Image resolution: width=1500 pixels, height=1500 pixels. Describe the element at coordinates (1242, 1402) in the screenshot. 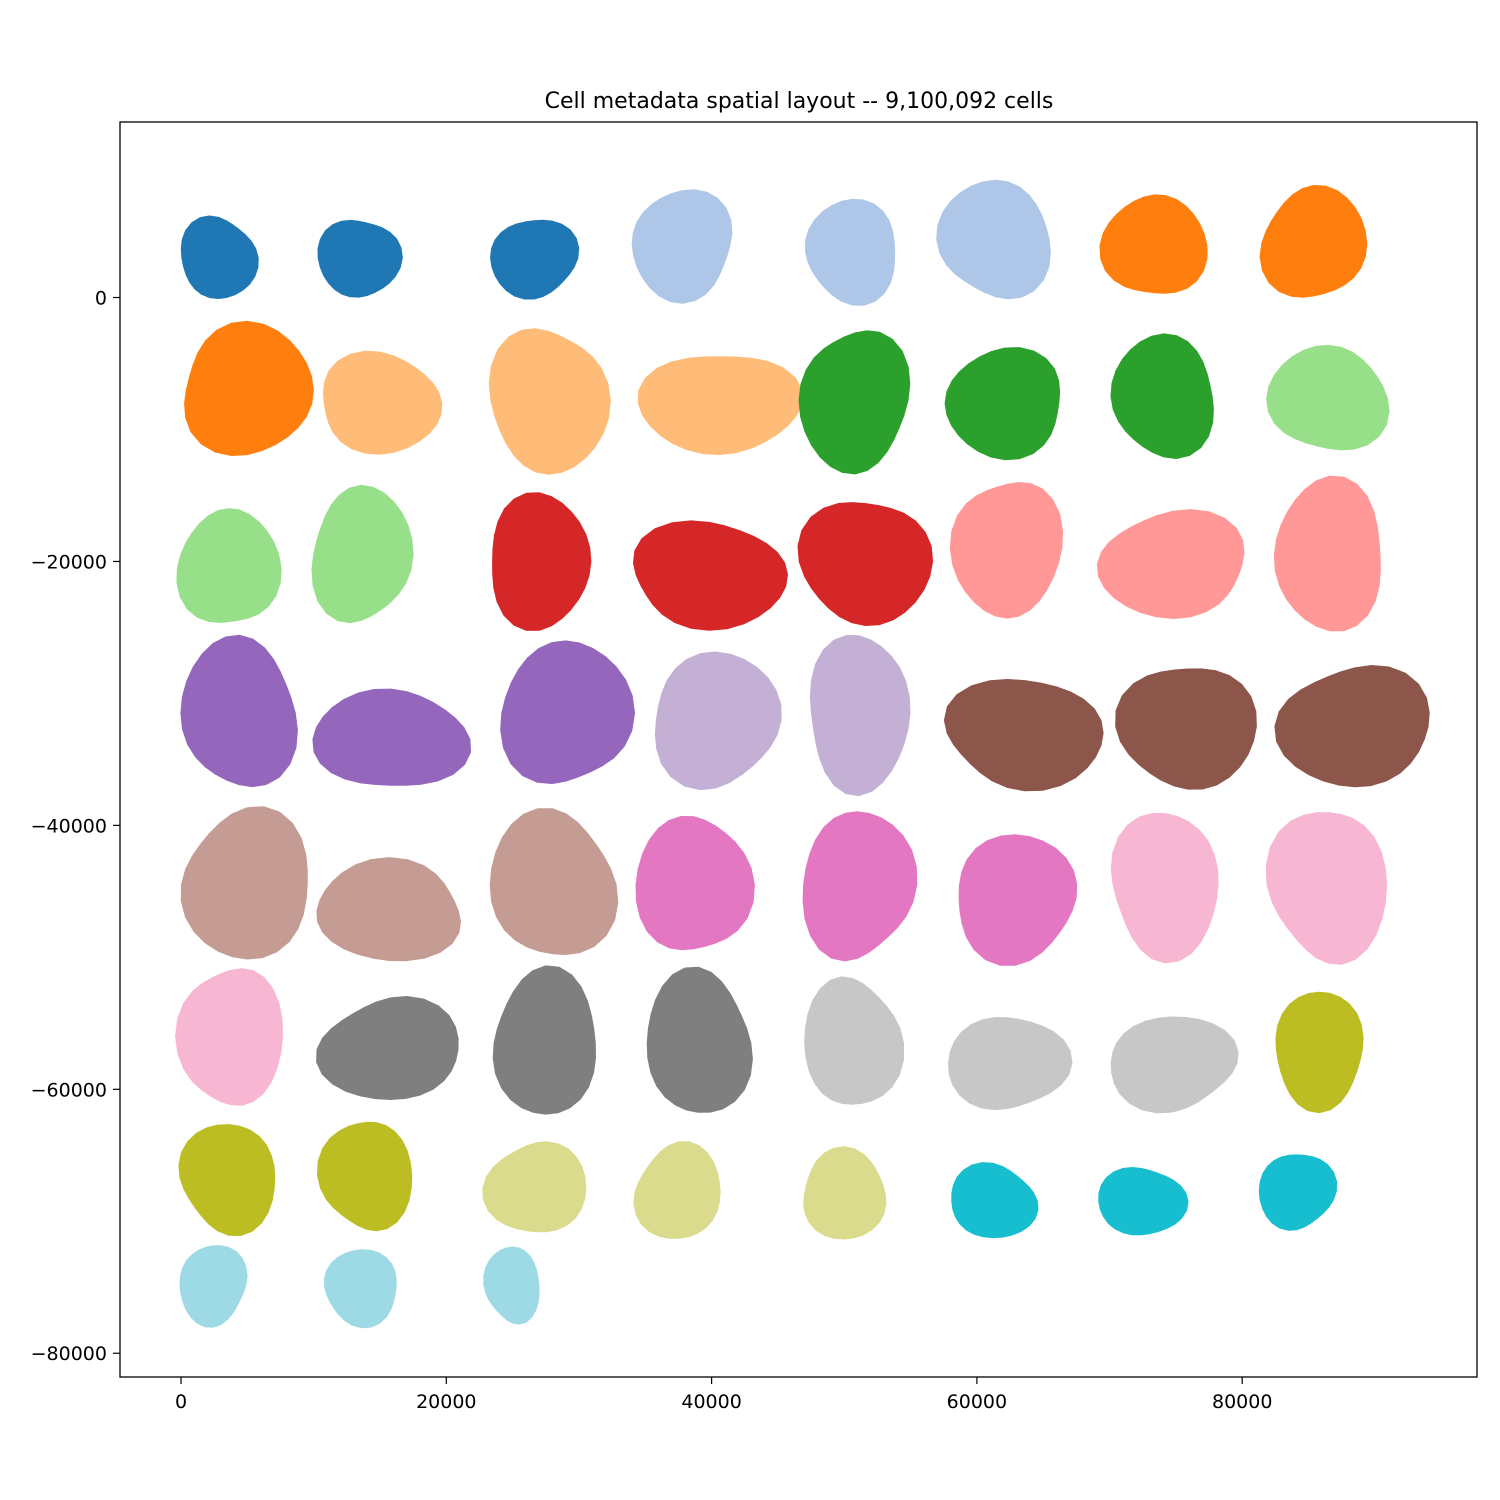

I see `x-tick-label: 80000` at that location.